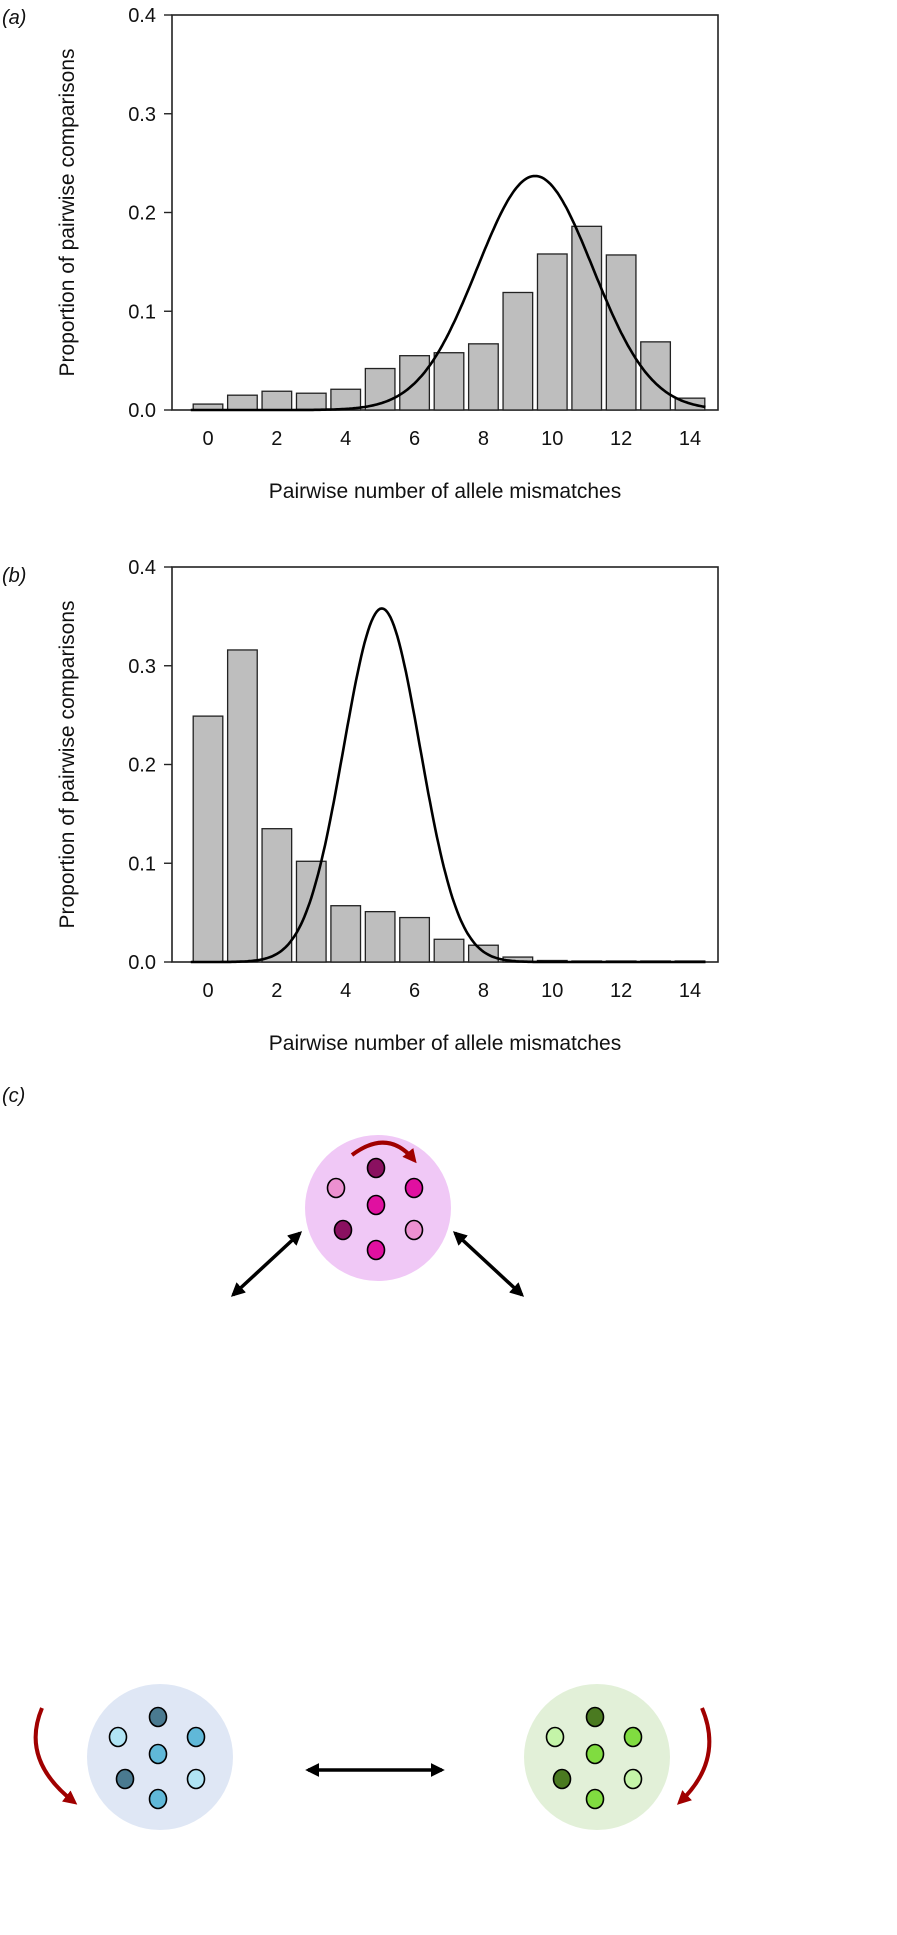 The height and width of the screenshot is (1935, 897). What do you see at coordinates (383, 1152) in the screenshot?
I see `self-arrow-magenta` at bounding box center [383, 1152].